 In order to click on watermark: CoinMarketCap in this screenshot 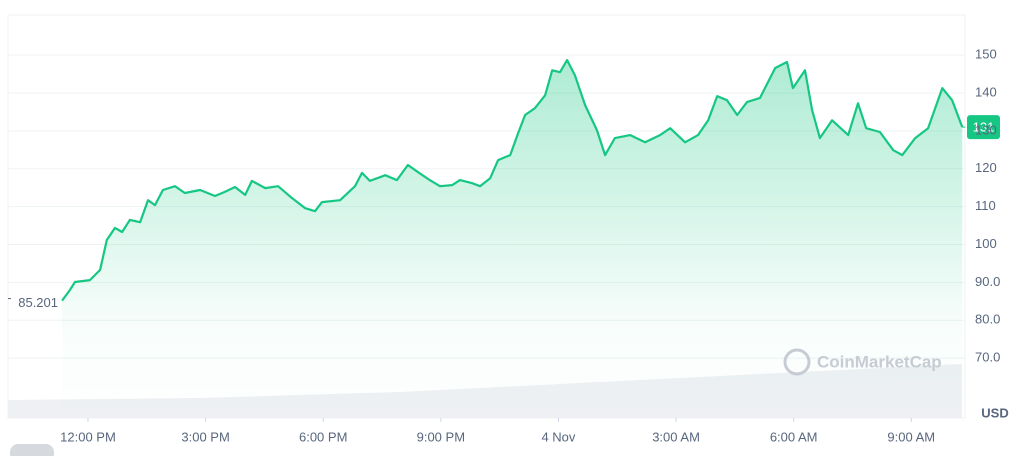, I will do `click(862, 362)`.